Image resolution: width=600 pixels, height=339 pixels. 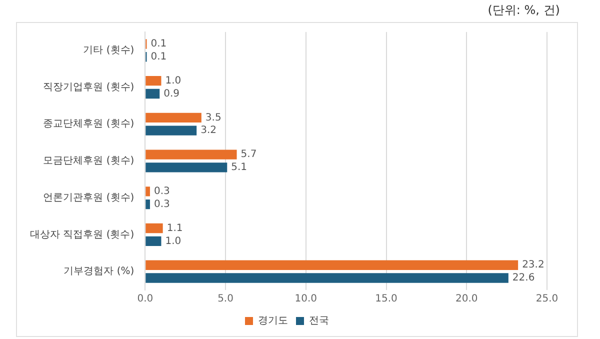 I want to click on legend-label: 경기도, so click(x=273, y=321).